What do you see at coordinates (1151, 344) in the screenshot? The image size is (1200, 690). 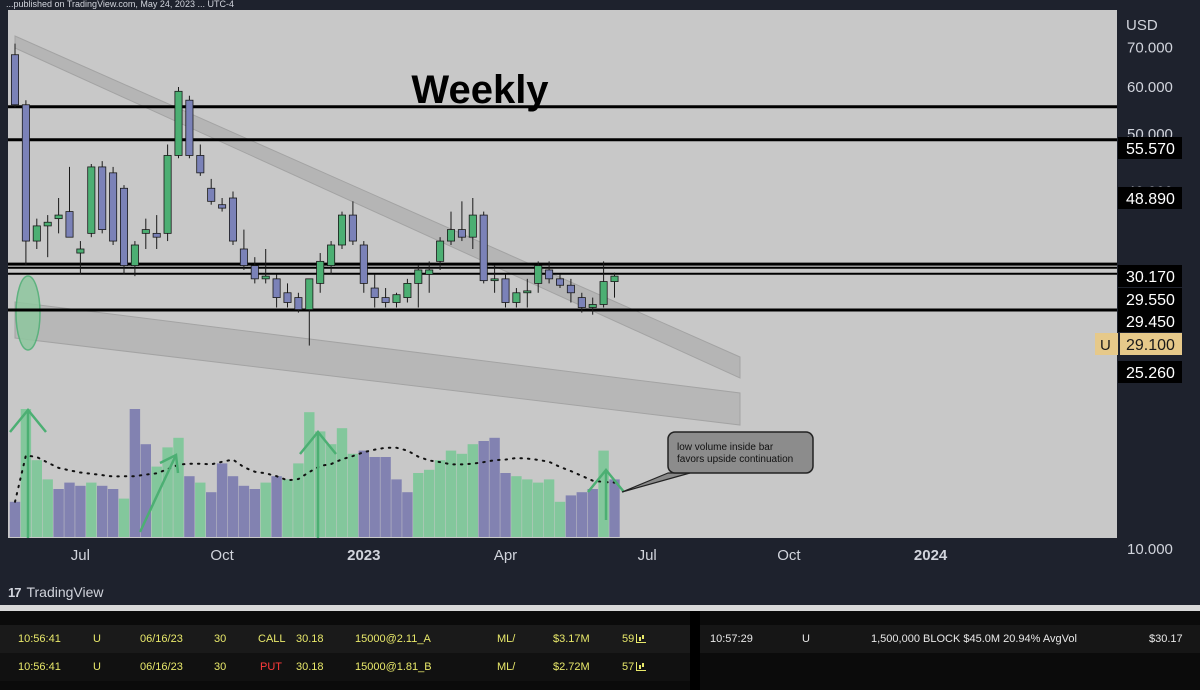 I see `current-price-box` at bounding box center [1151, 344].